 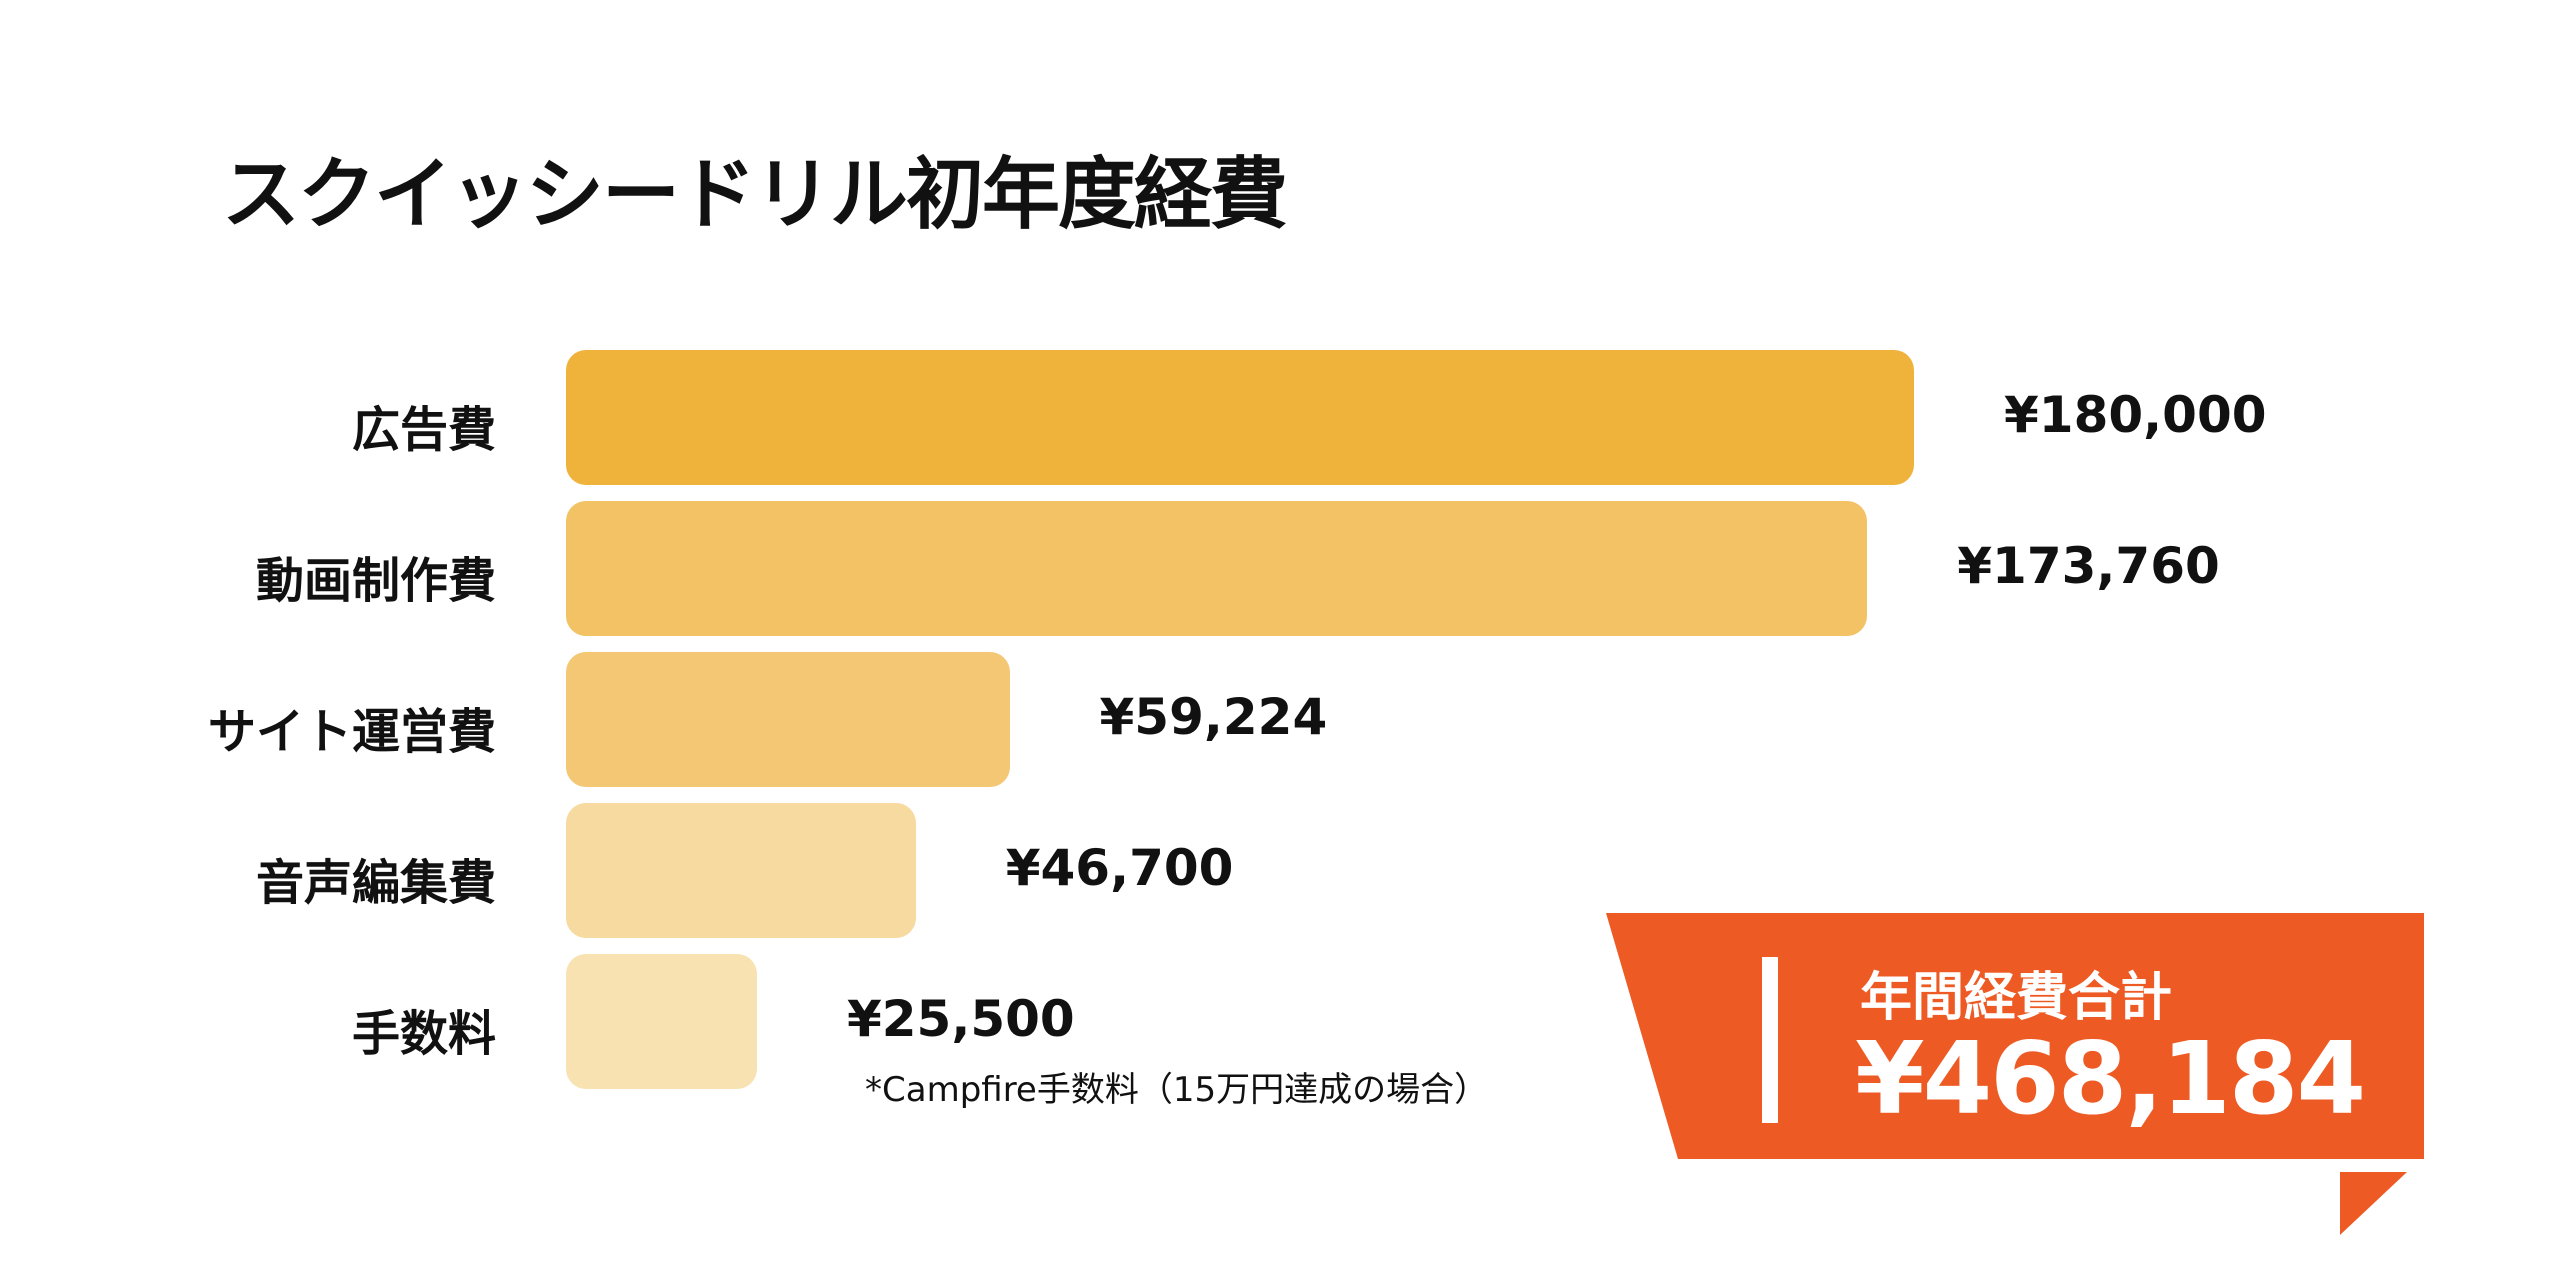 I want to click on value-label: ¥25,500, so click(x=960, y=1019).